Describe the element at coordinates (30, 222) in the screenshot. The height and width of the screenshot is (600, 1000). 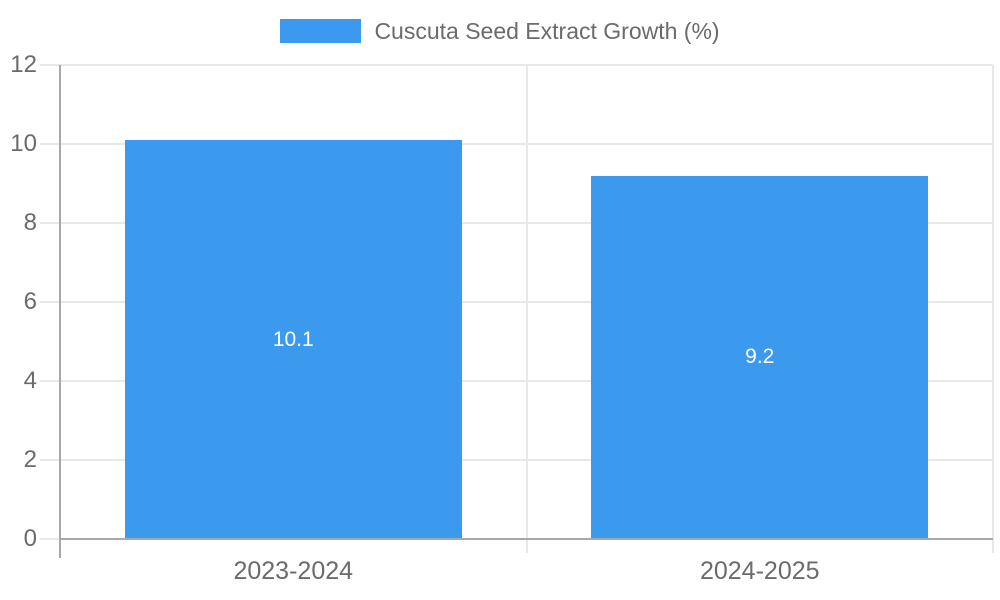
I see `y-axis-tick-label: 8` at that location.